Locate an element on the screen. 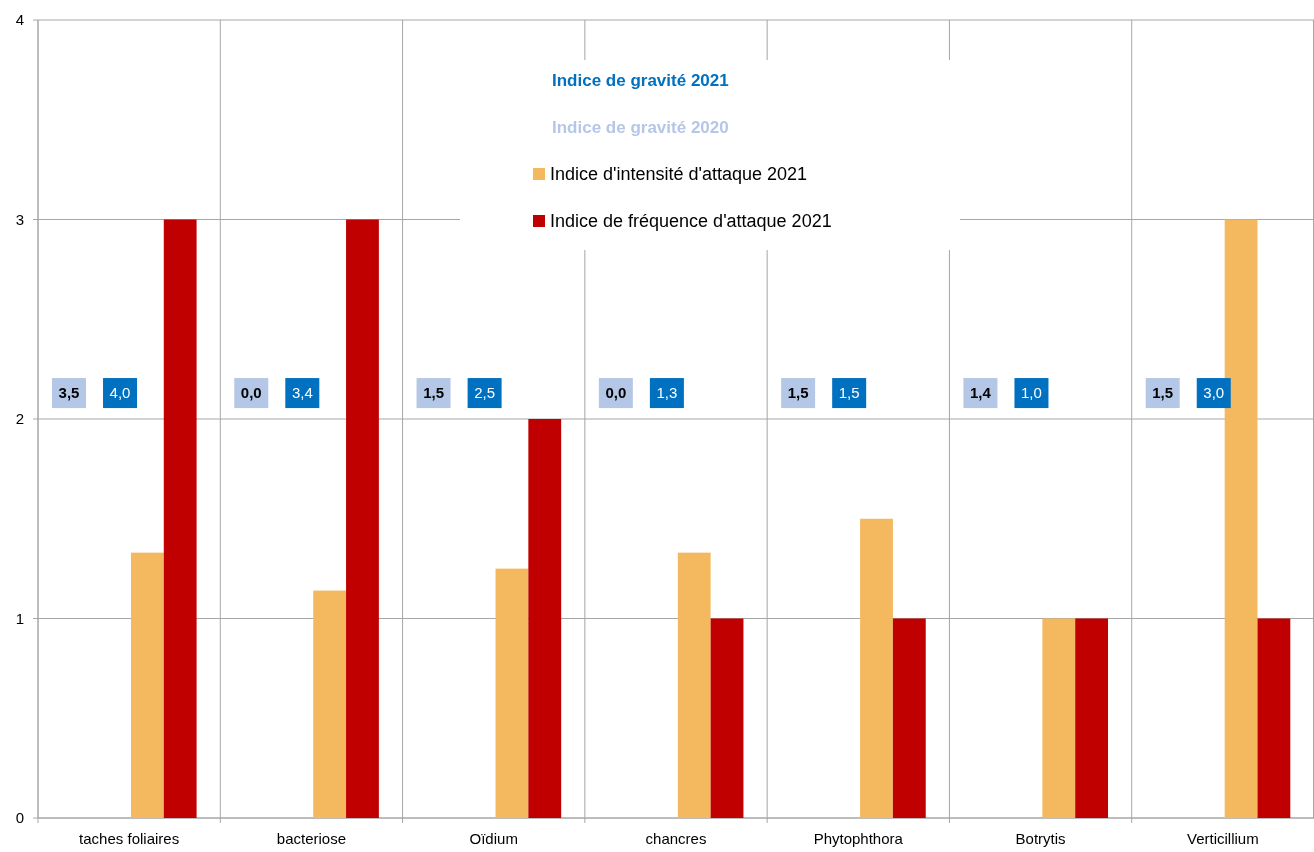 The image size is (1314, 852). x-tick-label: Oïdium is located at coordinates (493, 838).